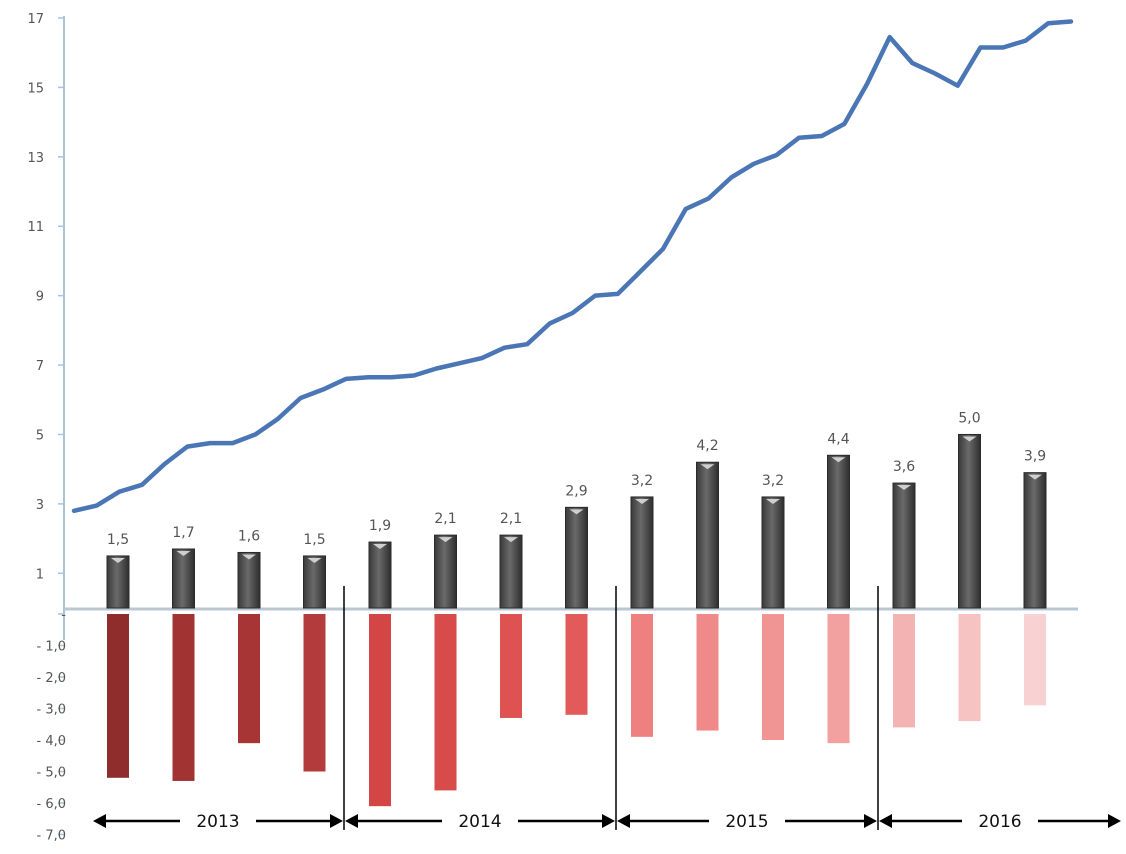  Describe the element at coordinates (40, 574) in the screenshot. I see `y-tick-label: 1` at that location.